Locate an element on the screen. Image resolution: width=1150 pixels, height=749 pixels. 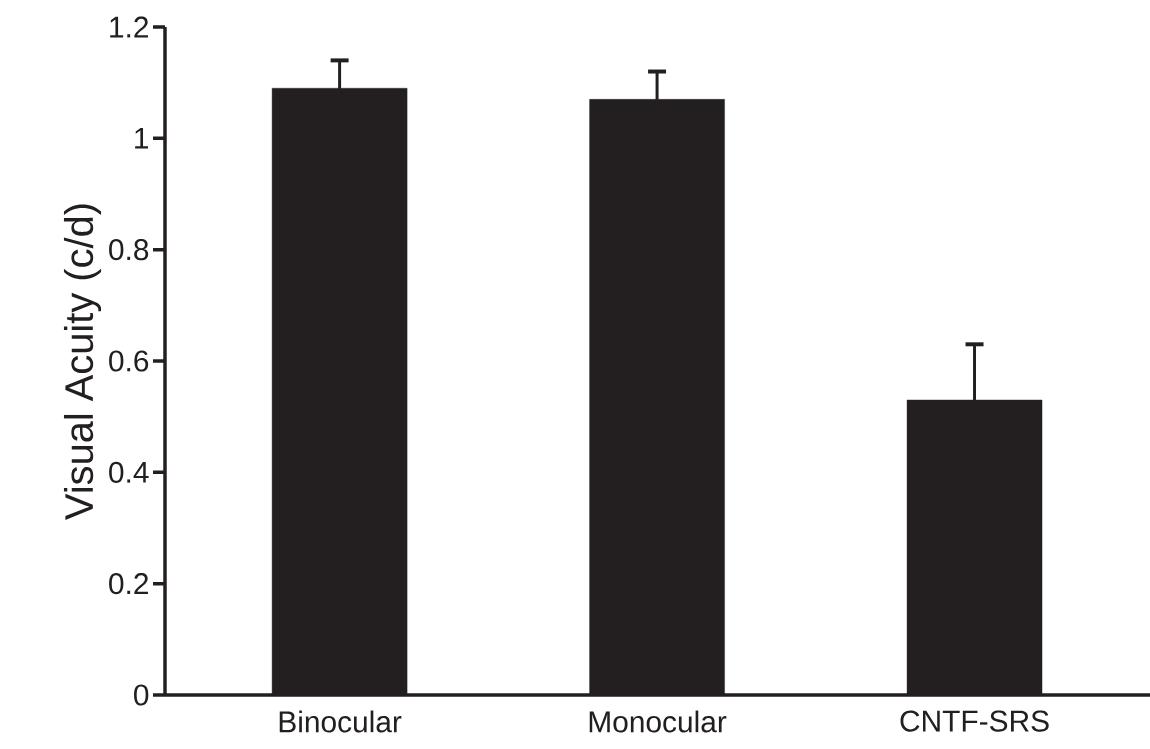
y-tick-label: 0.8 is located at coordinates (129, 250).